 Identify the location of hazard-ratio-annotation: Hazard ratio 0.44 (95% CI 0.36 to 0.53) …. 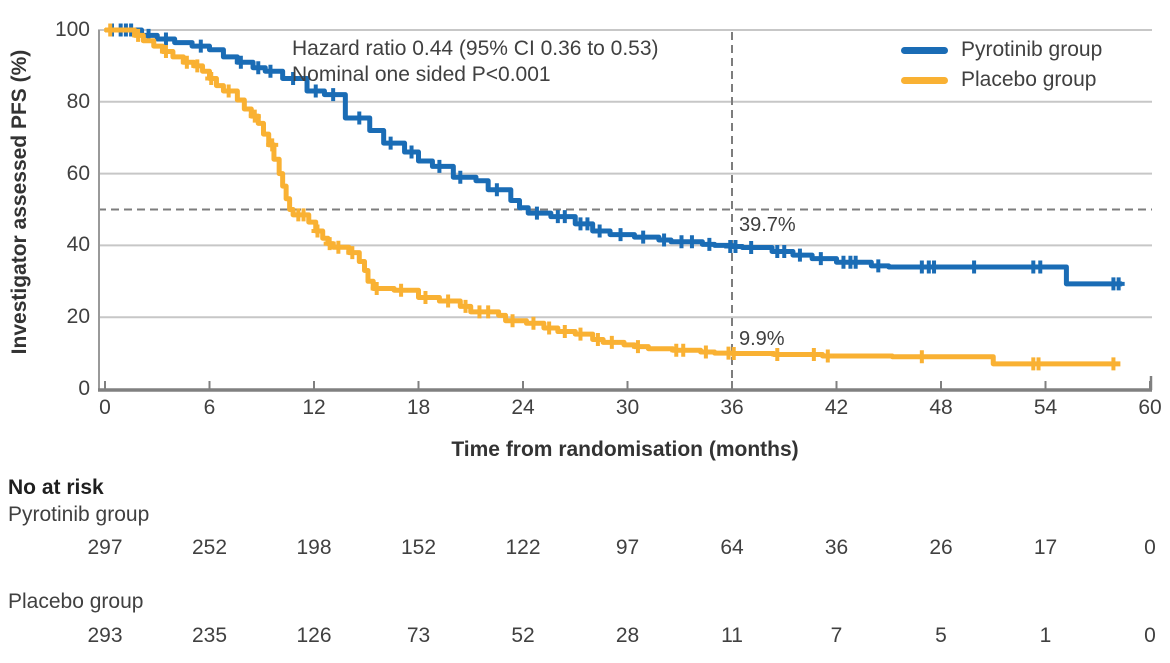
(475, 62).